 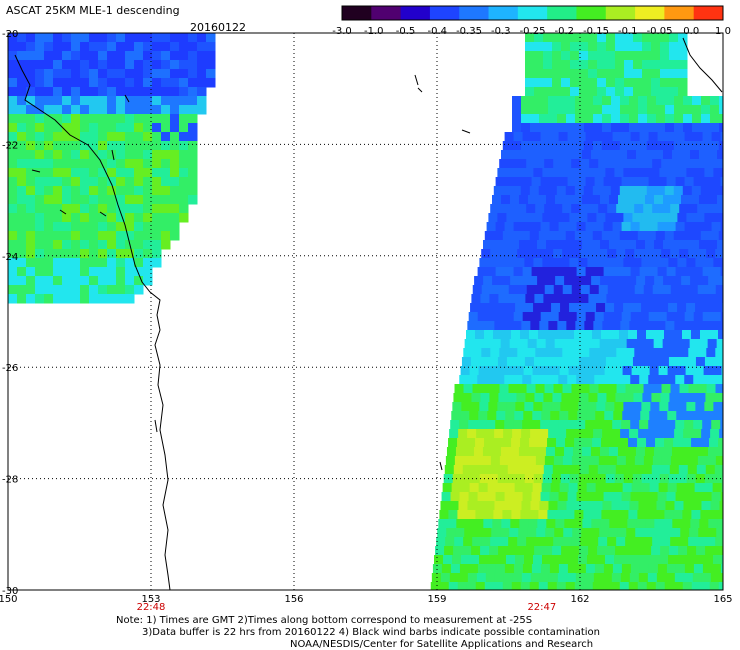 What do you see at coordinates (10, 34) in the screenshot?
I see `lat-tick-label: -20` at bounding box center [10, 34].